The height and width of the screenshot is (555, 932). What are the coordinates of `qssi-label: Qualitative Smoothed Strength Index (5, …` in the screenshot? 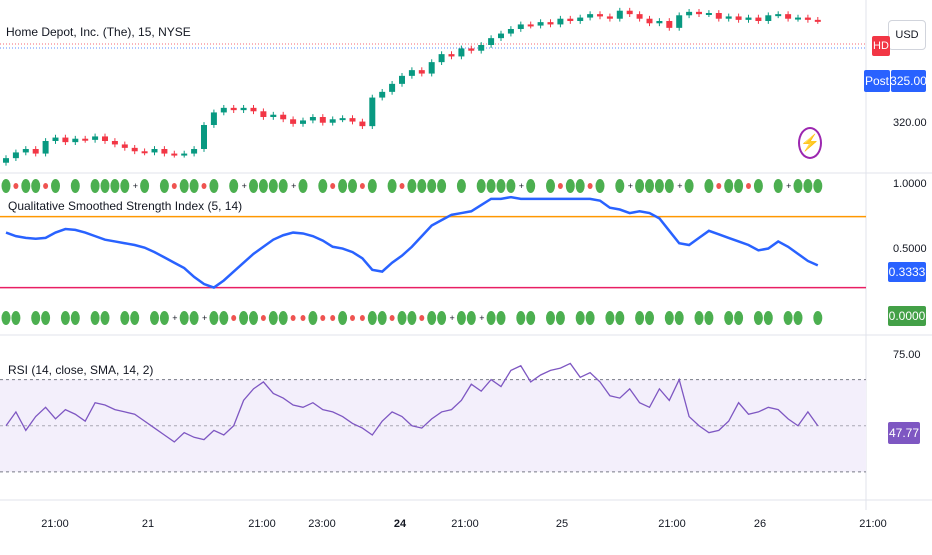 It's located at (125, 206).